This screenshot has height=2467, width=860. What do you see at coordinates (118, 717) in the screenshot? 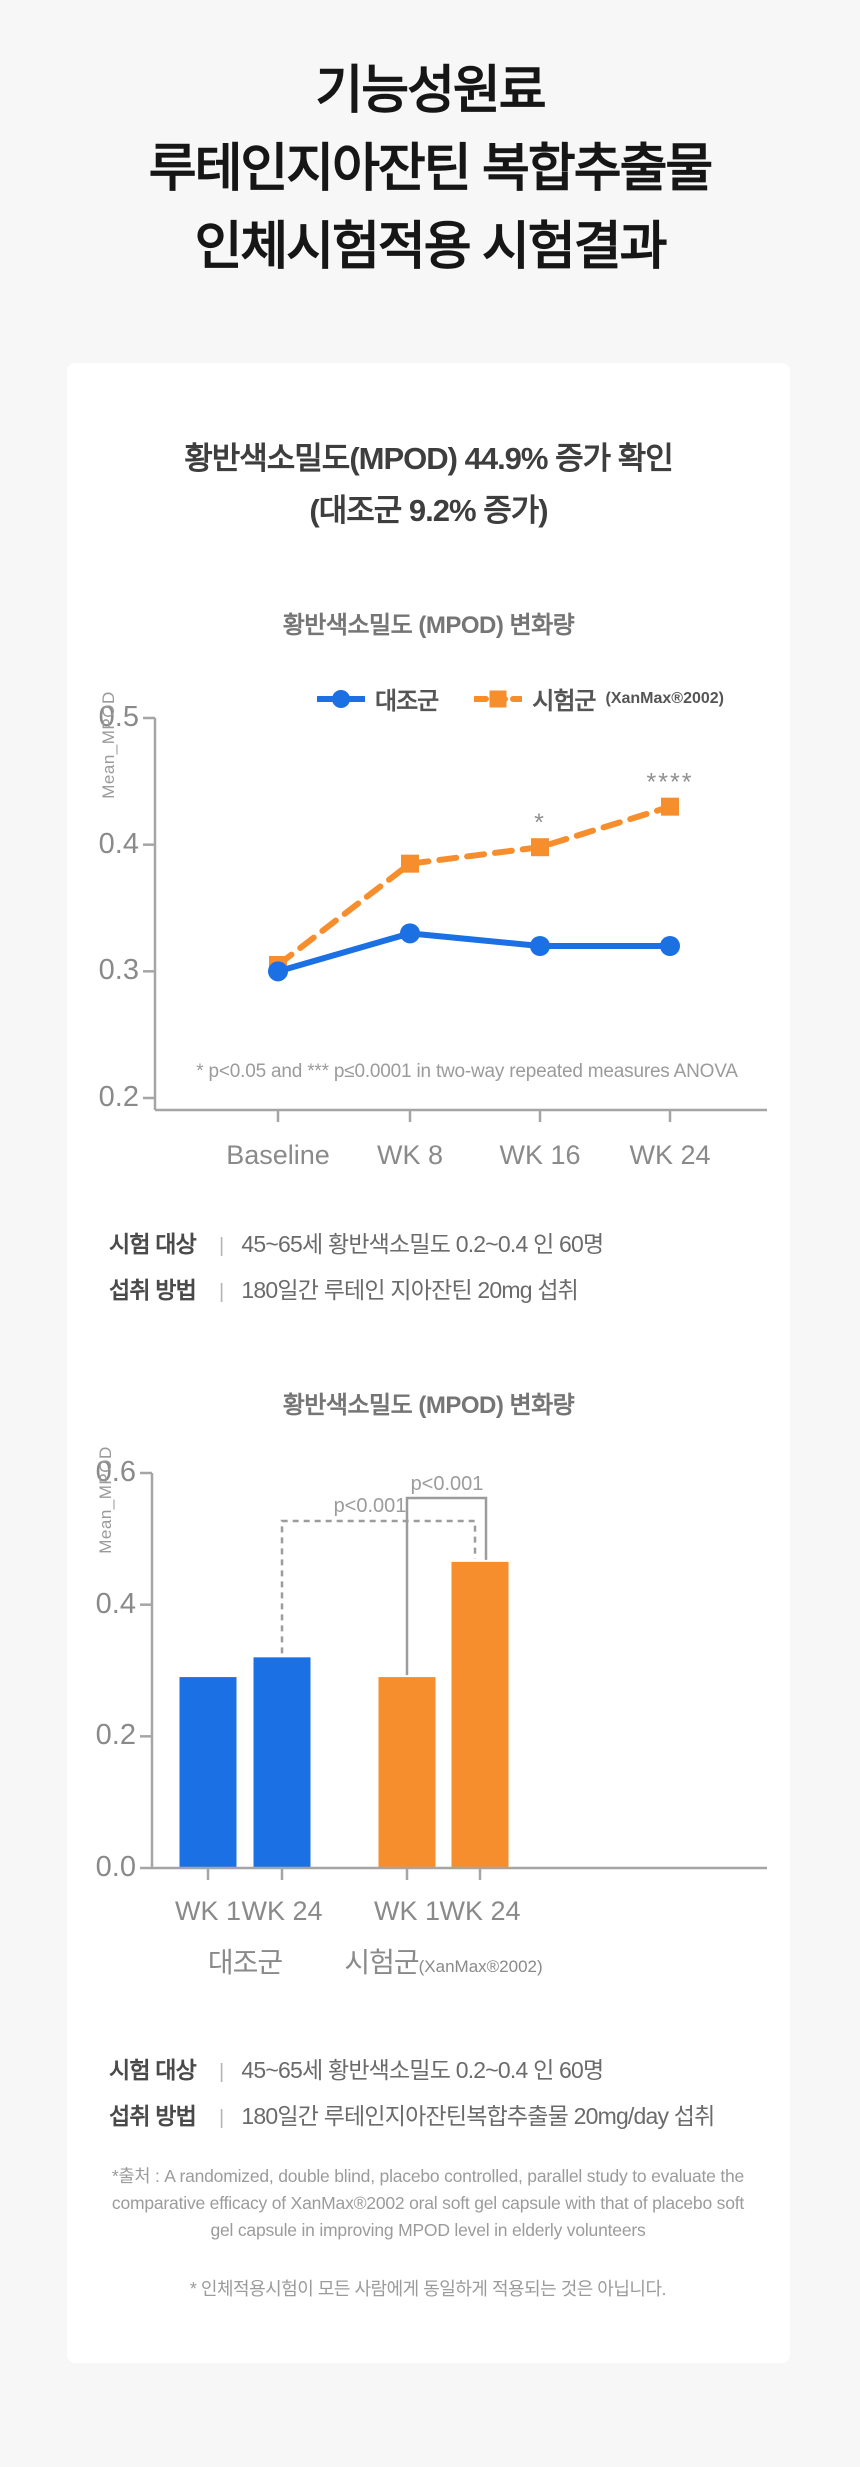
I see `y-tick-label: 0.5` at bounding box center [118, 717].